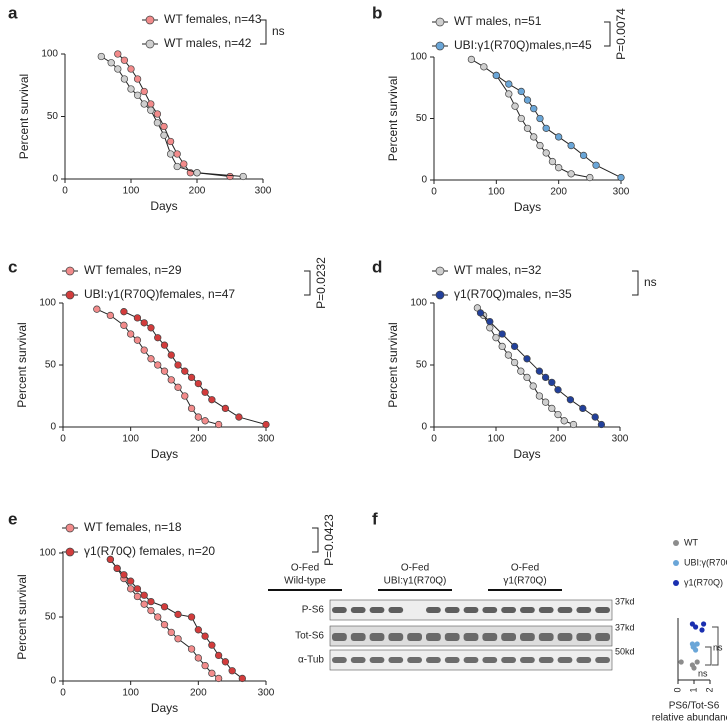  Describe the element at coordinates (705, 562) in the screenshot. I see `legend-label: UBI:γ(R70Q)` at that location.